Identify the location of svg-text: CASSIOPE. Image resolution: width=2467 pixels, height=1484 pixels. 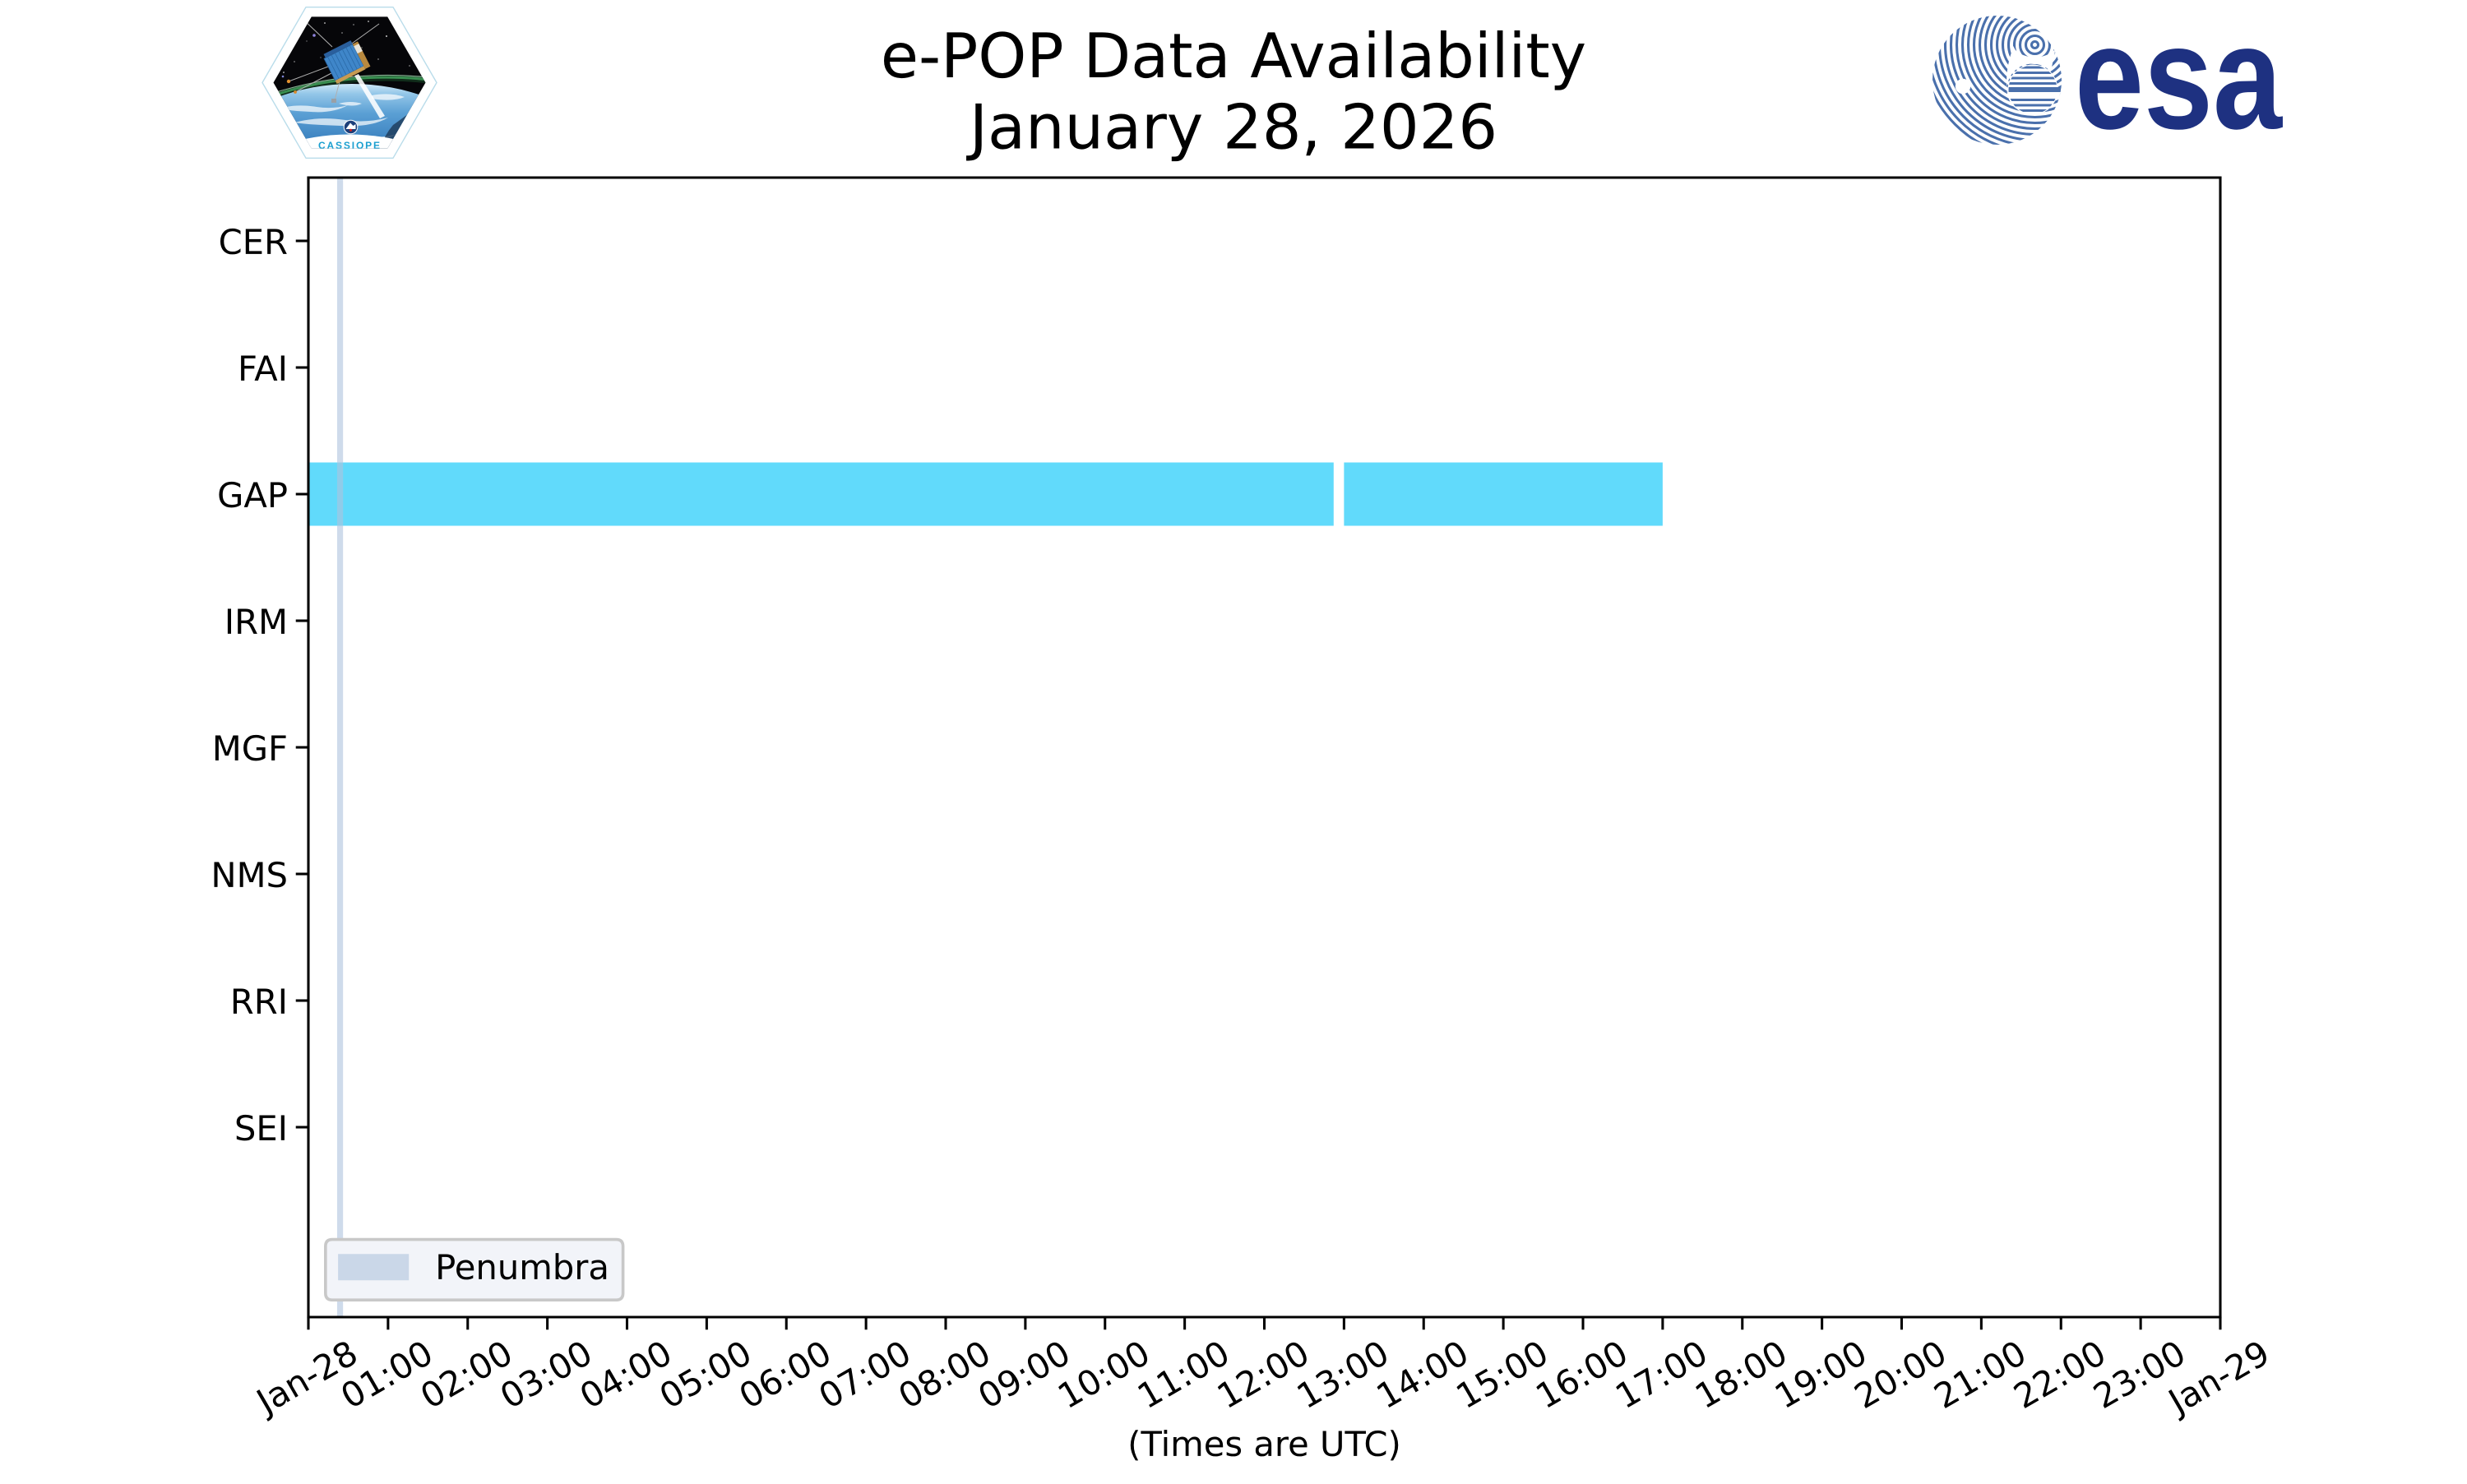
(349, 145).